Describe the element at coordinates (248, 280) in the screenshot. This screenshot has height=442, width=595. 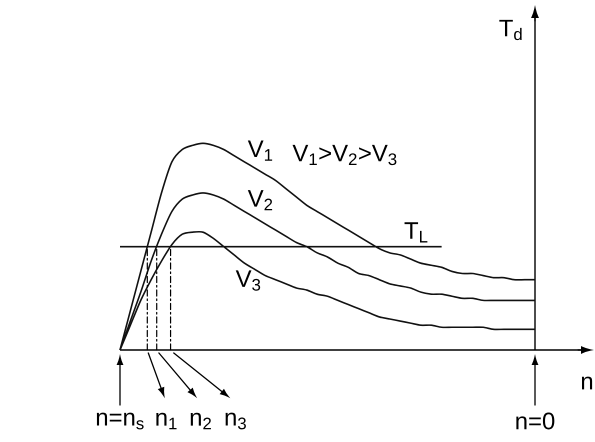
I see `series-label: V$_{3}$` at that location.